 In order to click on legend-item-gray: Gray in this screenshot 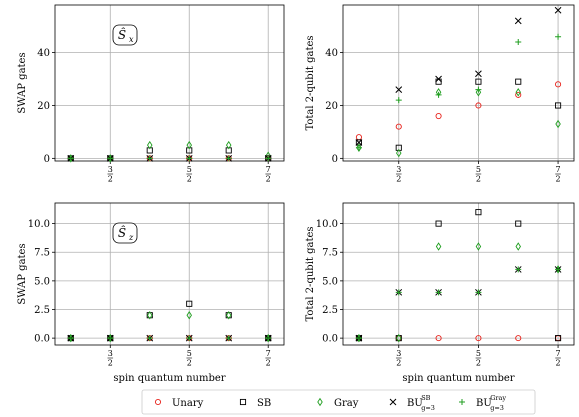, I will do `click(338, 403)`.